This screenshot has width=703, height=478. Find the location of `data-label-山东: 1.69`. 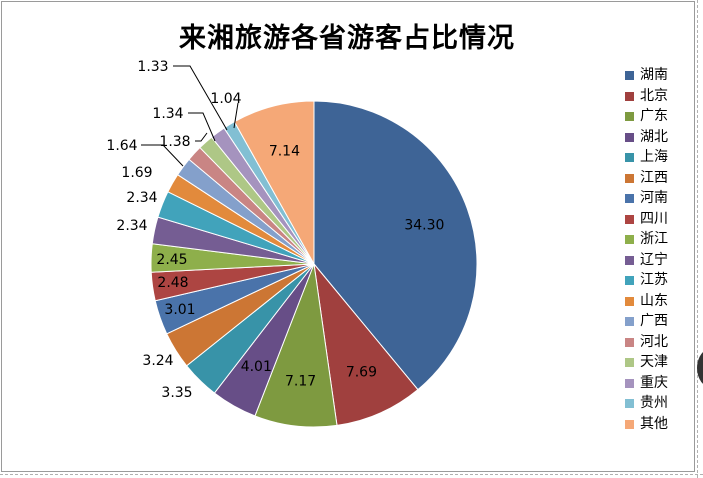

data-label-山东: 1.69 is located at coordinates (136, 173).